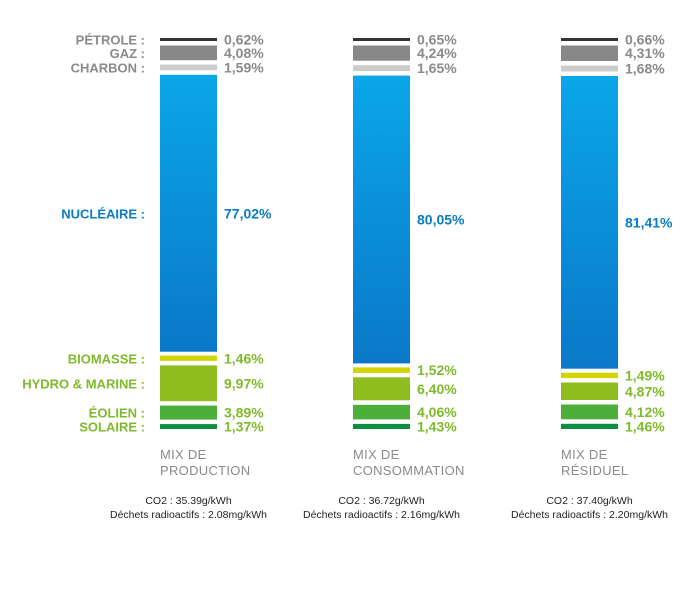  I want to click on column-title: MIX DE PRODUCTION, so click(205, 462).